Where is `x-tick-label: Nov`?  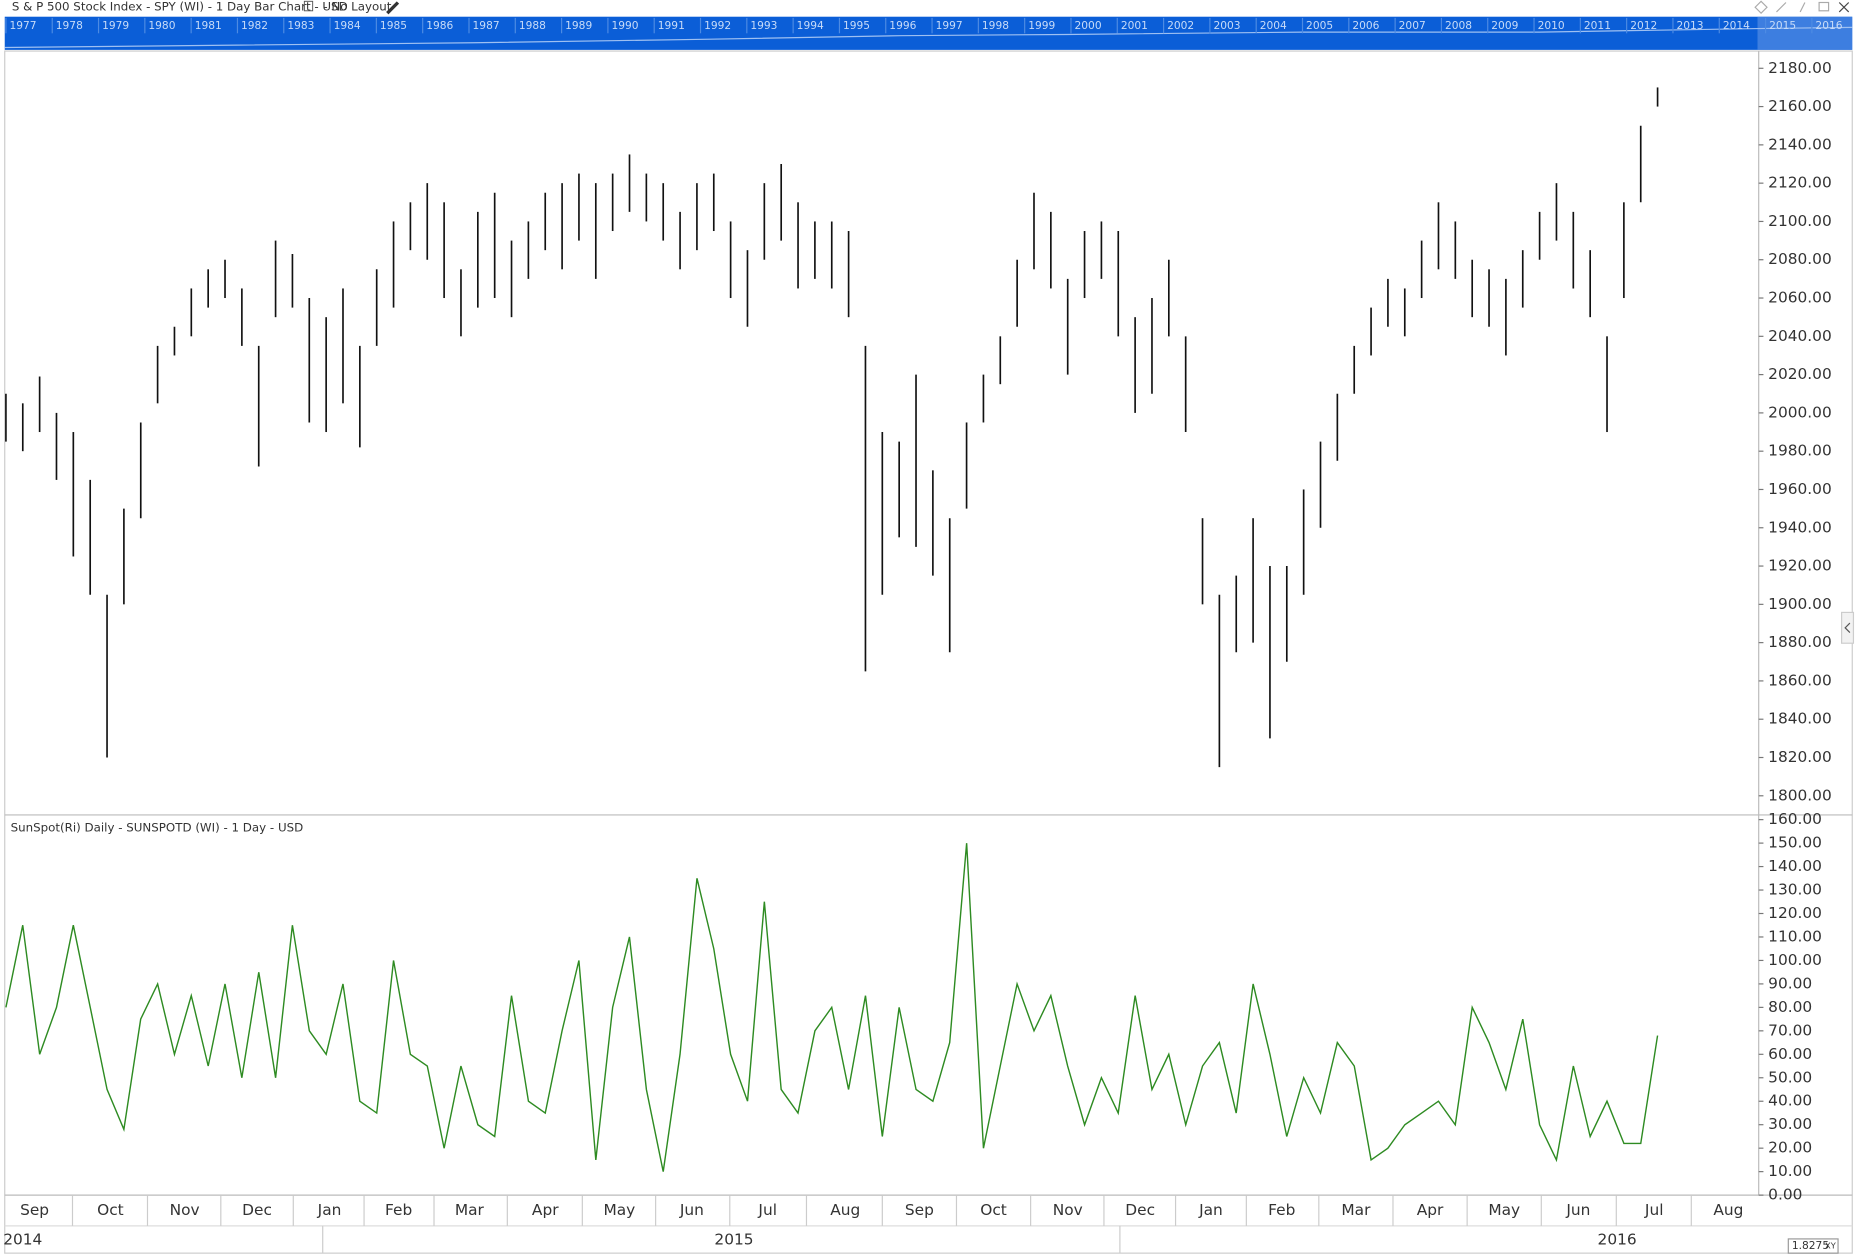
x-tick-label: Nov is located at coordinates (185, 1210).